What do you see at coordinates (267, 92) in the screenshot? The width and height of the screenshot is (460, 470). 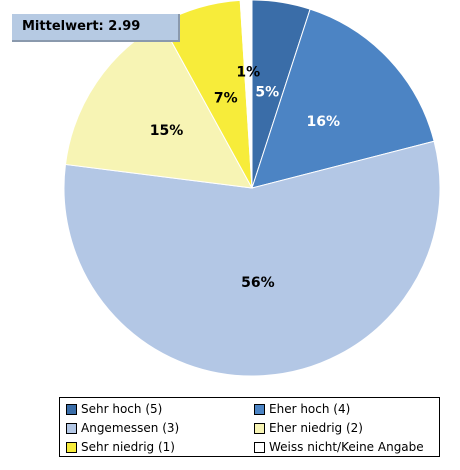 I see `slice-data-label: 5%` at bounding box center [267, 92].